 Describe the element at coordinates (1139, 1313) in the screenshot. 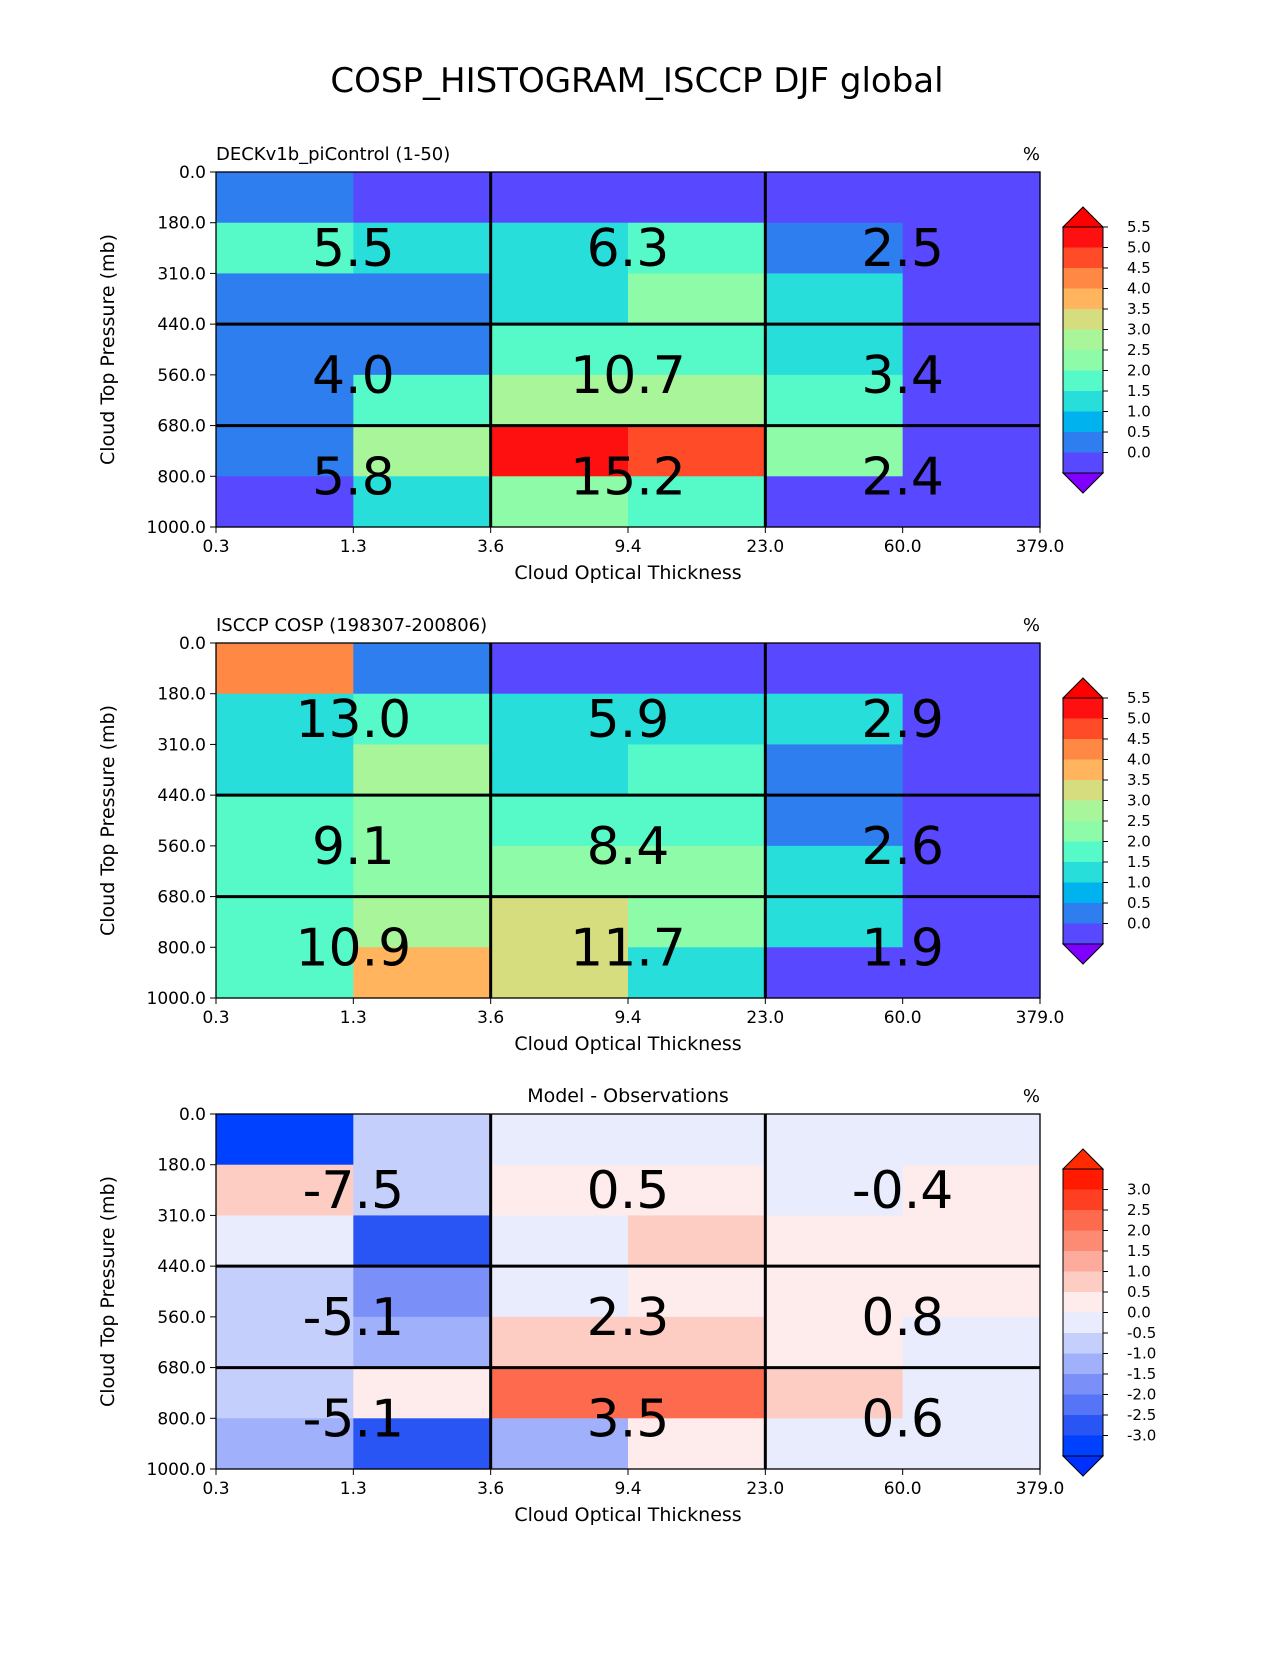

I see `colorbar-tick-label: 0.0` at that location.